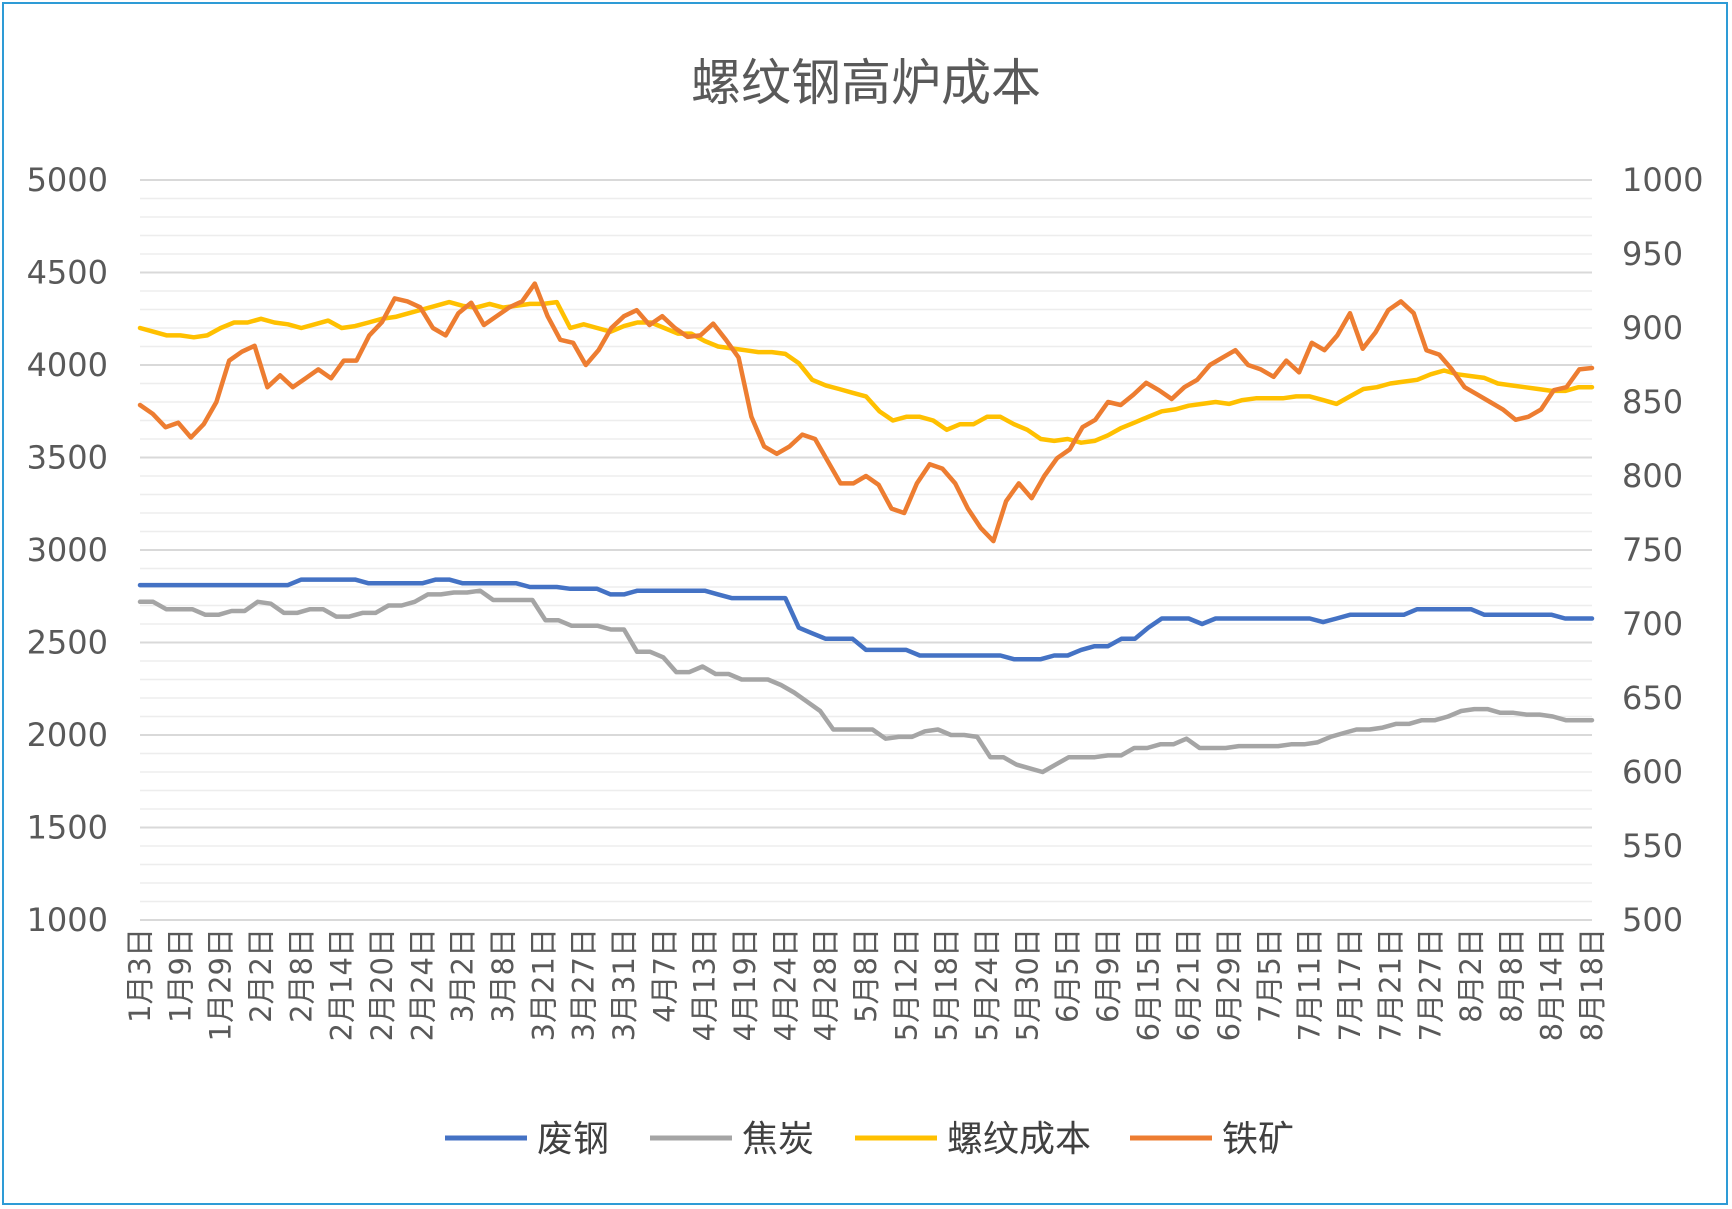 This screenshot has width=1732, height=1209. I want to click on legend: 废钢 焦炭 螺纹成本 铁矿, so click(869, 1139).